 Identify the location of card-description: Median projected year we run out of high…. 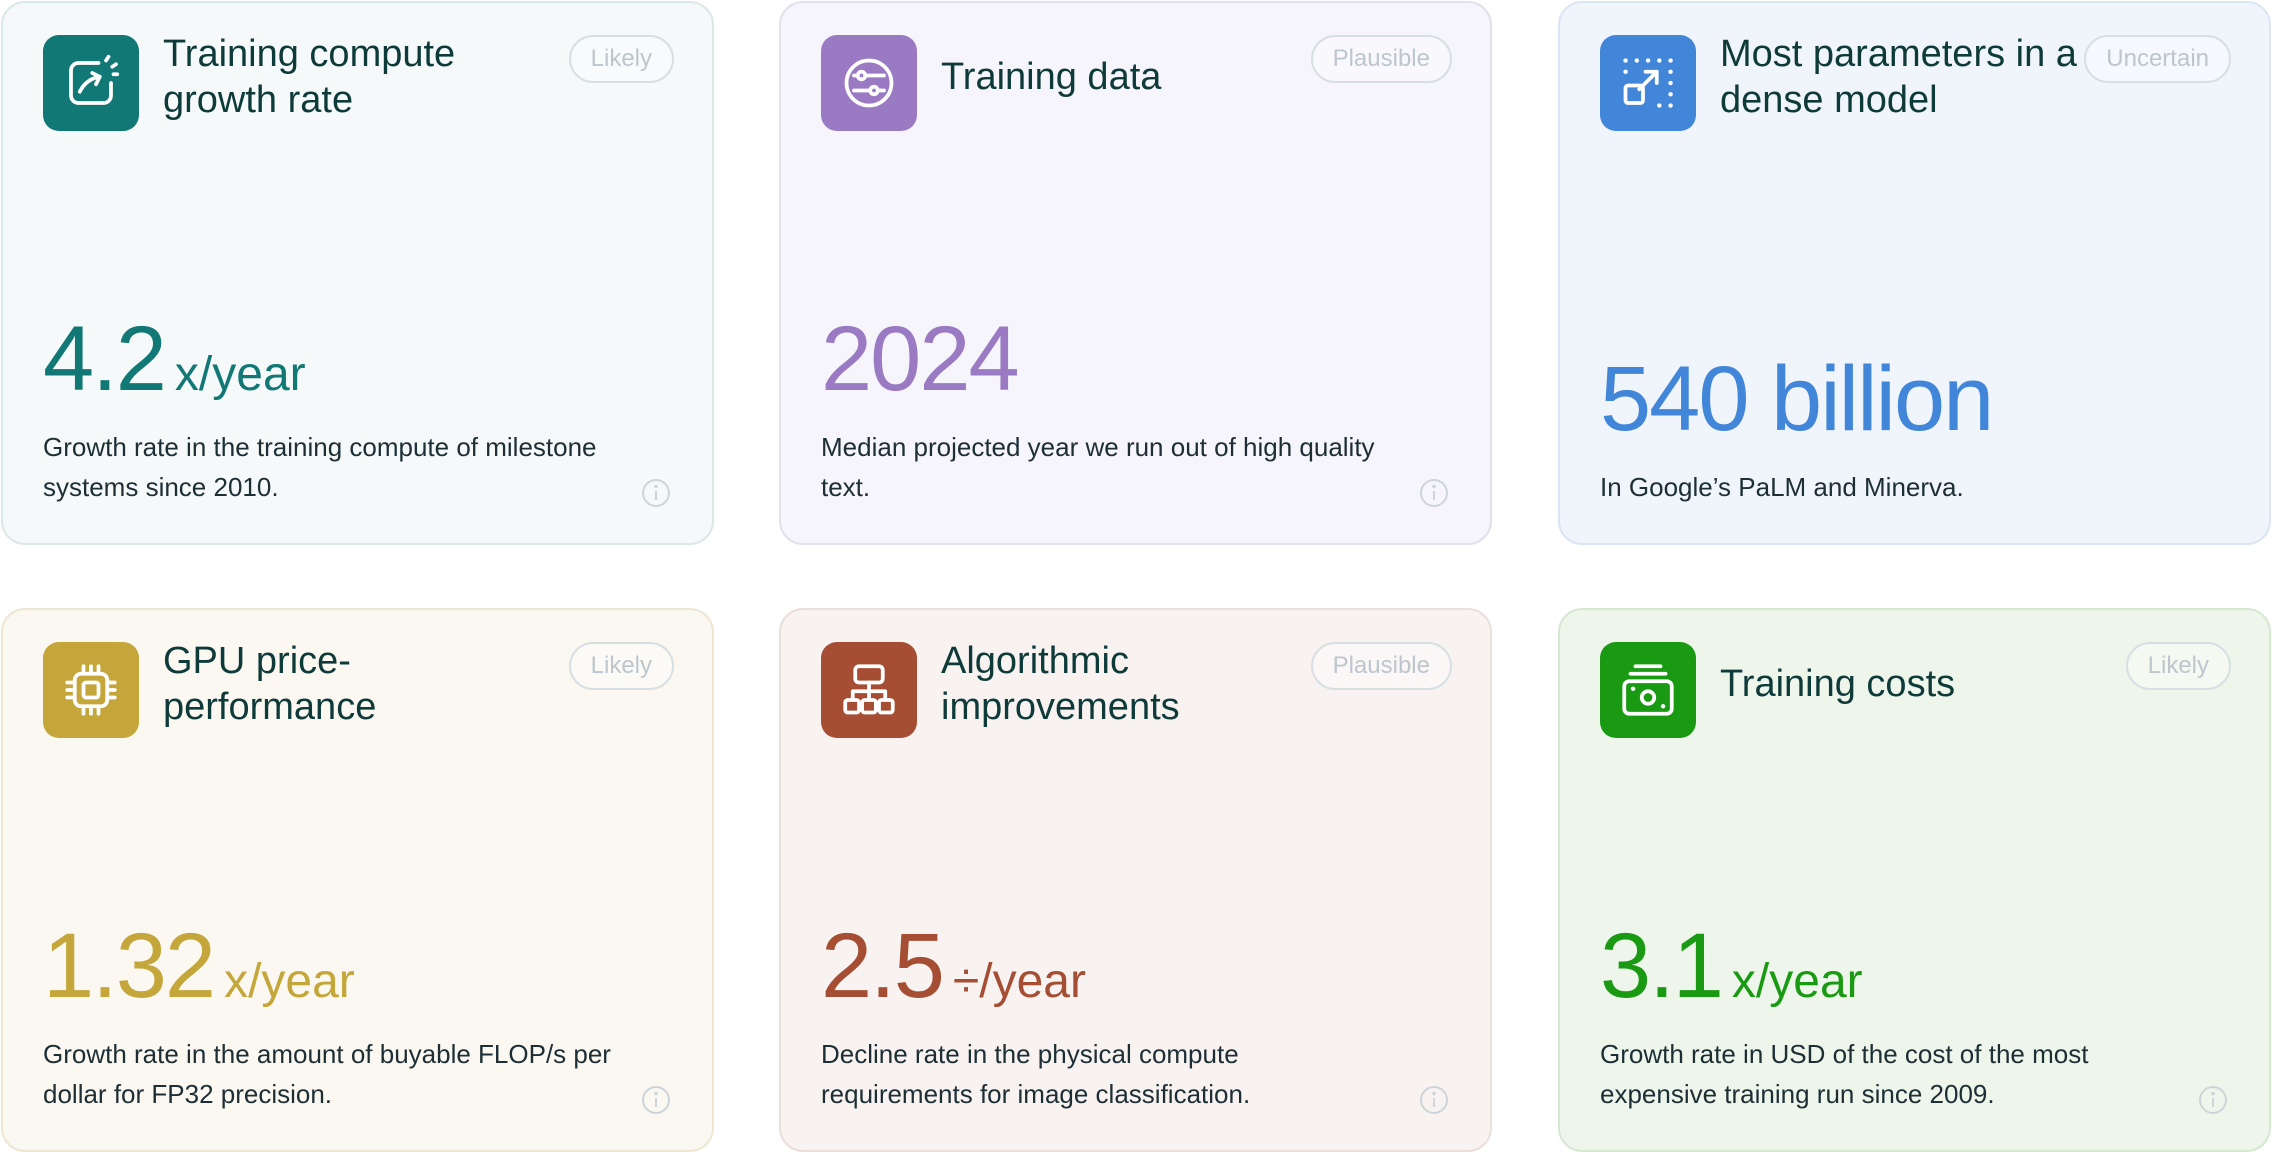
(1098, 467).